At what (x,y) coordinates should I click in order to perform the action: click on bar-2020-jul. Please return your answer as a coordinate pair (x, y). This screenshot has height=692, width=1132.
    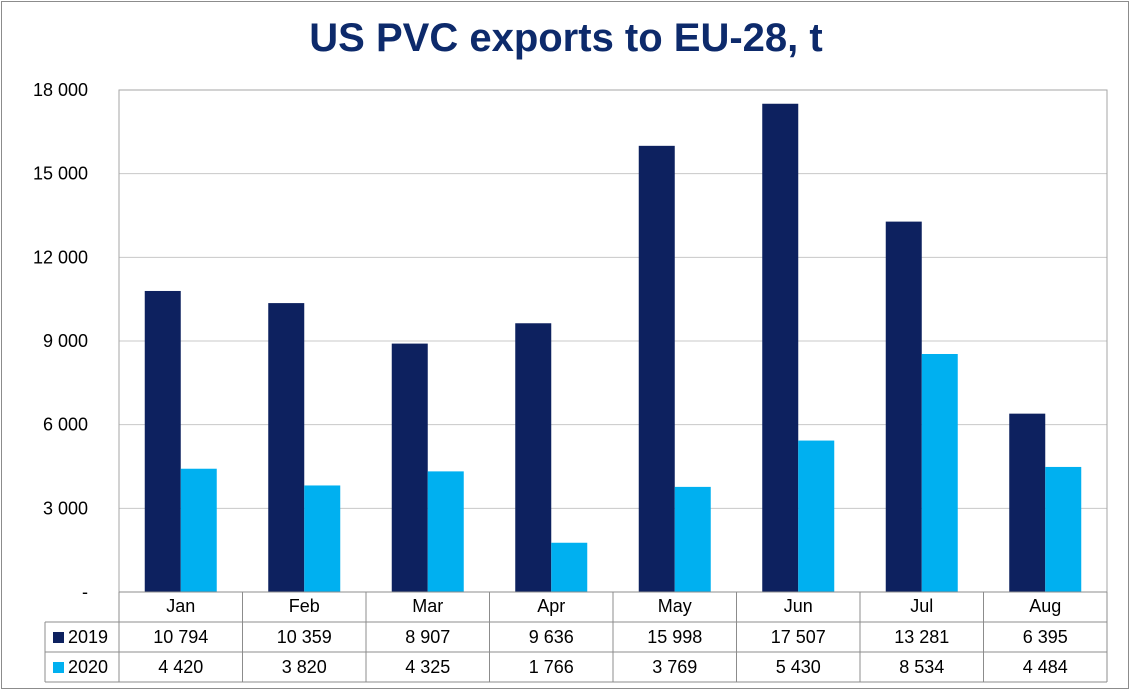
    Looking at the image, I should click on (939, 472).